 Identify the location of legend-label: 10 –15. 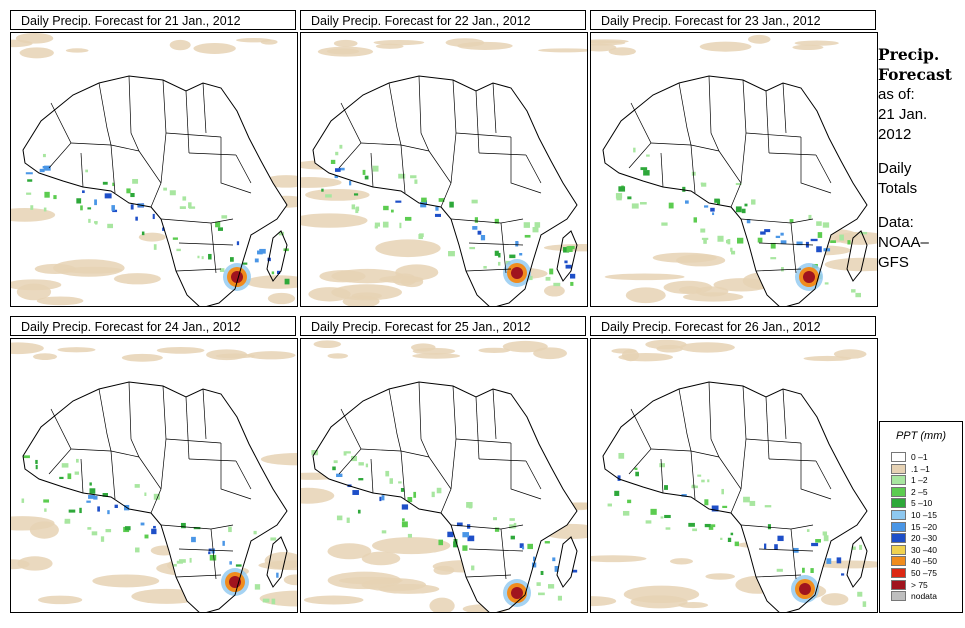
(924, 515).